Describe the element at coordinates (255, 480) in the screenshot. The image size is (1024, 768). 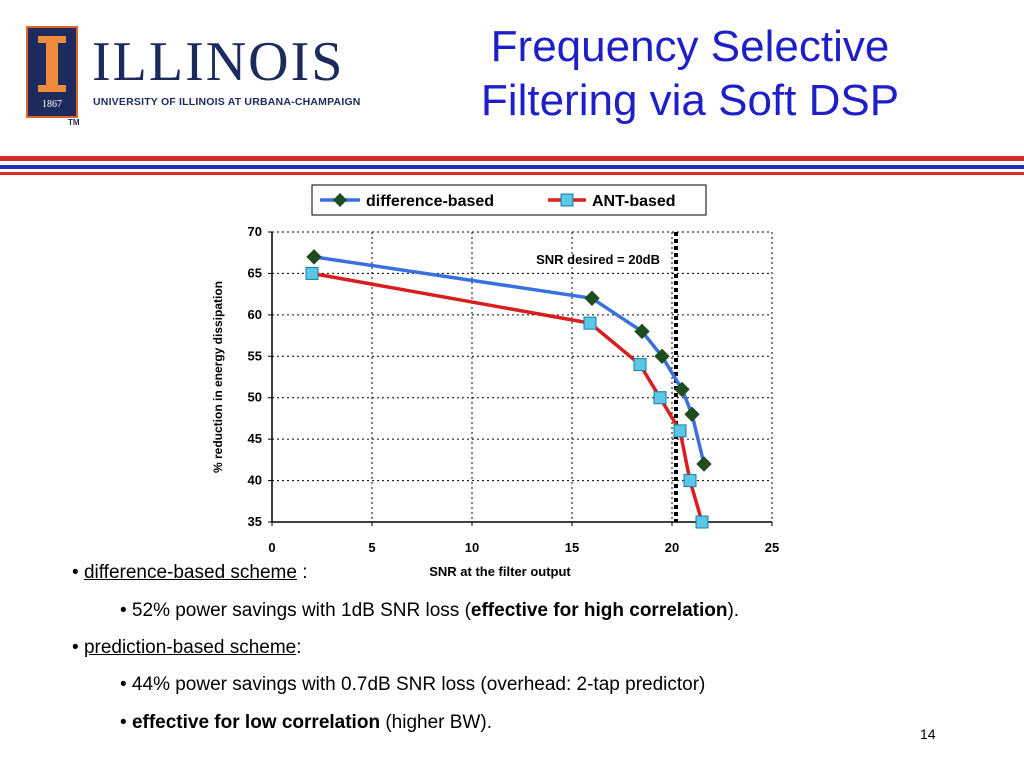
I see `y-tick-label: 40` at that location.